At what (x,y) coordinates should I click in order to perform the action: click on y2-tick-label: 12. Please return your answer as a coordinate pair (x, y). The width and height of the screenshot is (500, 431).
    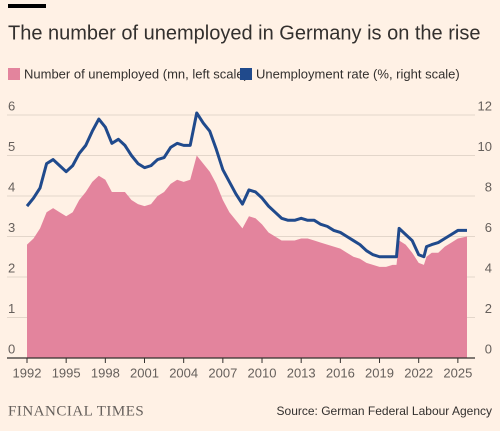
    Looking at the image, I should click on (485, 105).